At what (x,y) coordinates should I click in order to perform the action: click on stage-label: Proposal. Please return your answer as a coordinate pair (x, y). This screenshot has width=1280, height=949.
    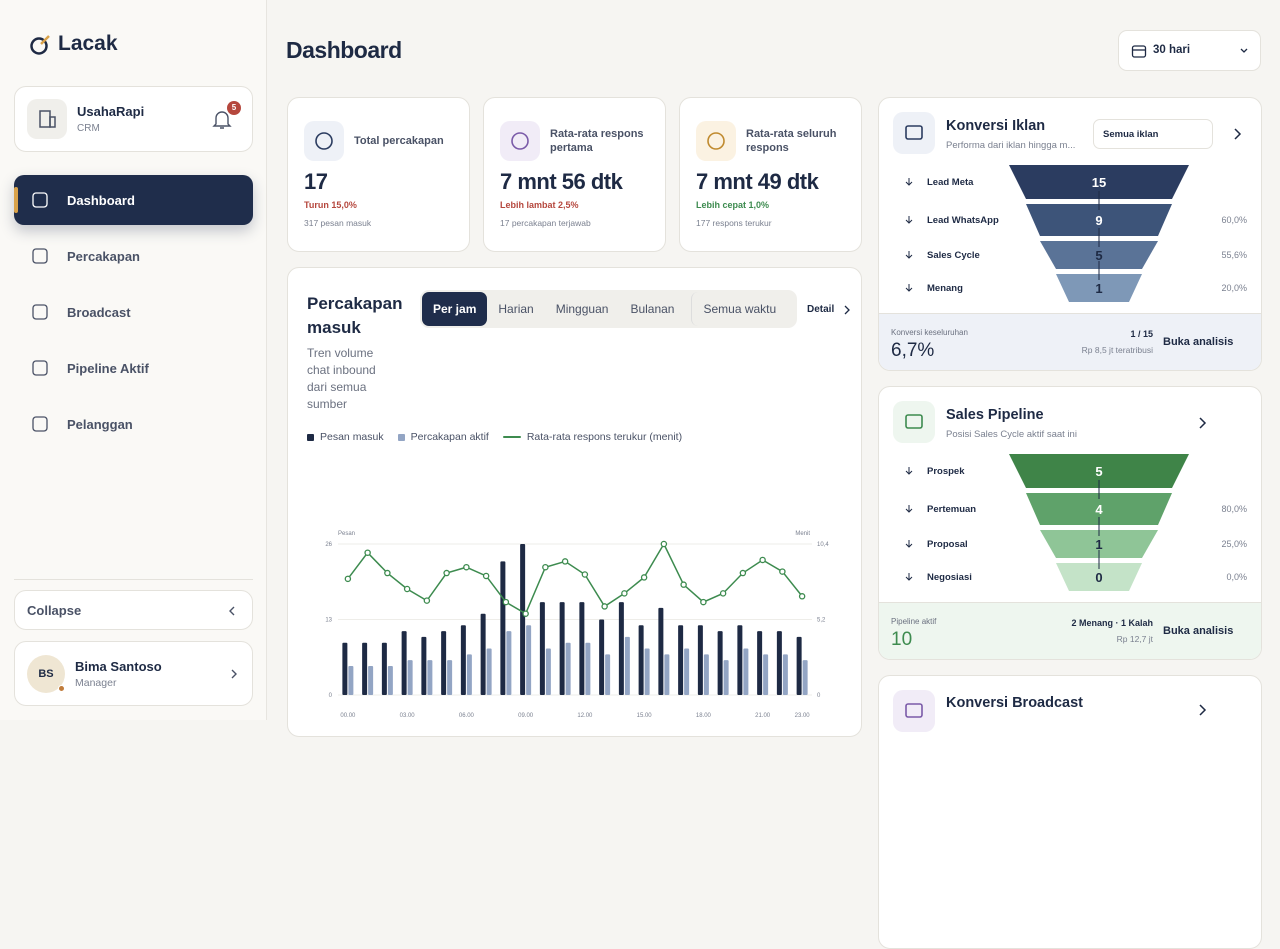
    Looking at the image, I should click on (947, 544).